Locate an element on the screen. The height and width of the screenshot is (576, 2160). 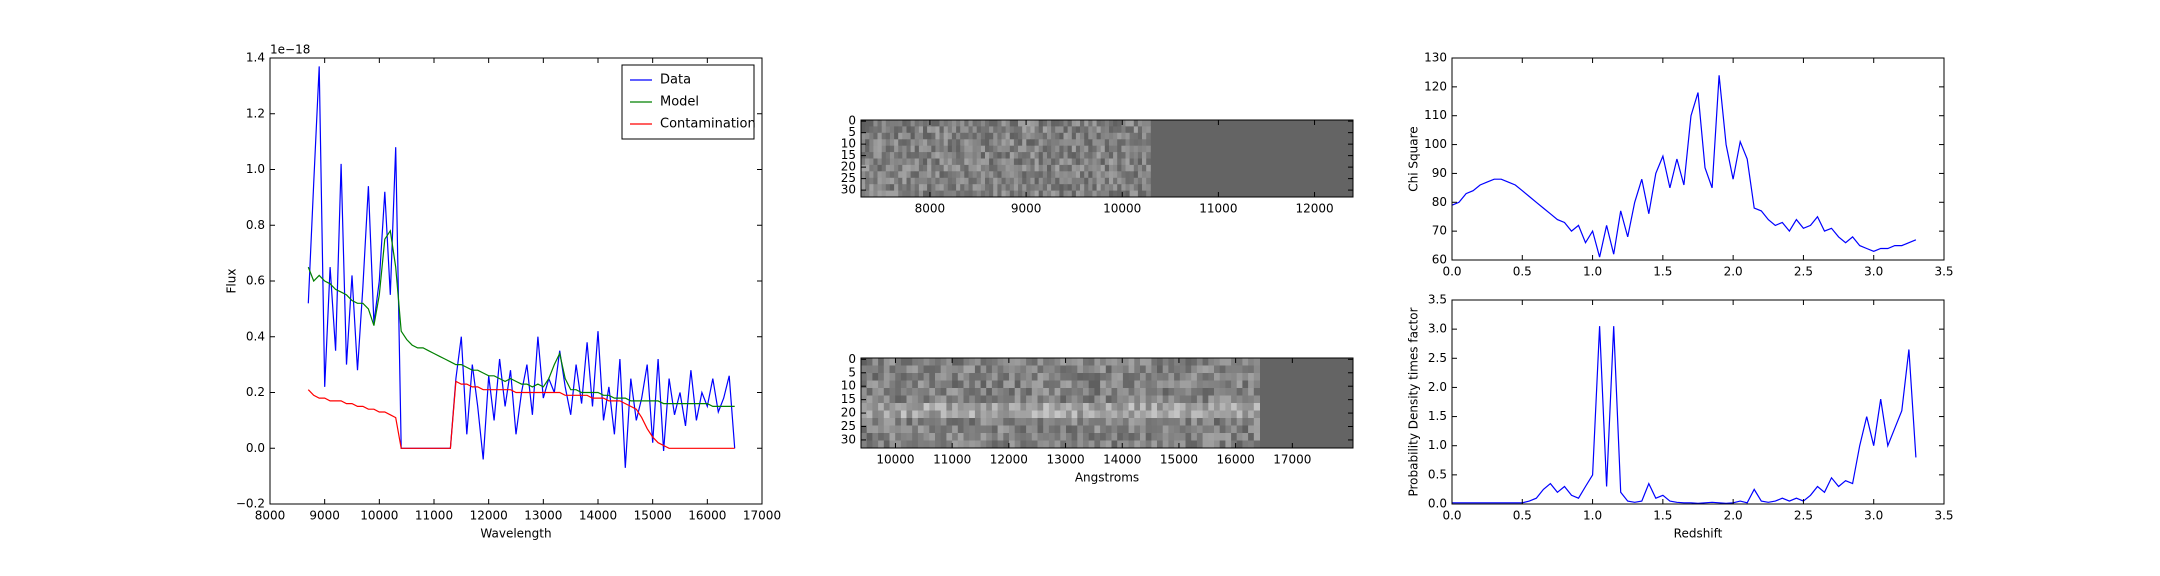
legend-label: Model is located at coordinates (679, 102).